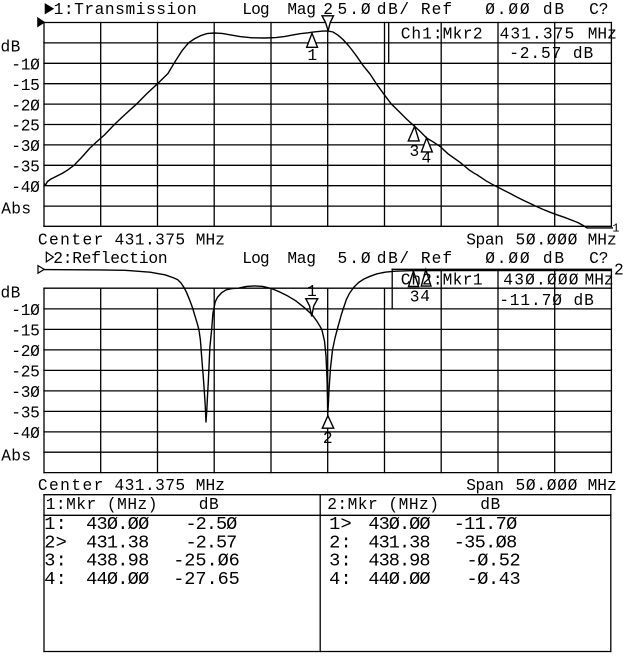 This screenshot has width=640, height=659. I want to click on svg-text: 1:, so click(55, 524).